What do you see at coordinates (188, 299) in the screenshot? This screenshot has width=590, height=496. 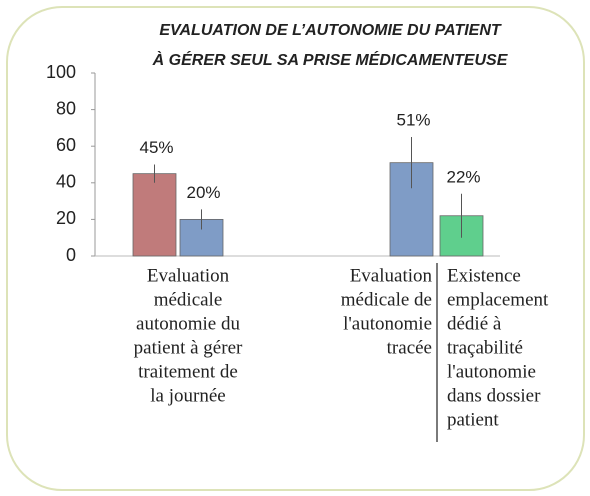 I see `x-tick-label: médicale` at bounding box center [188, 299].